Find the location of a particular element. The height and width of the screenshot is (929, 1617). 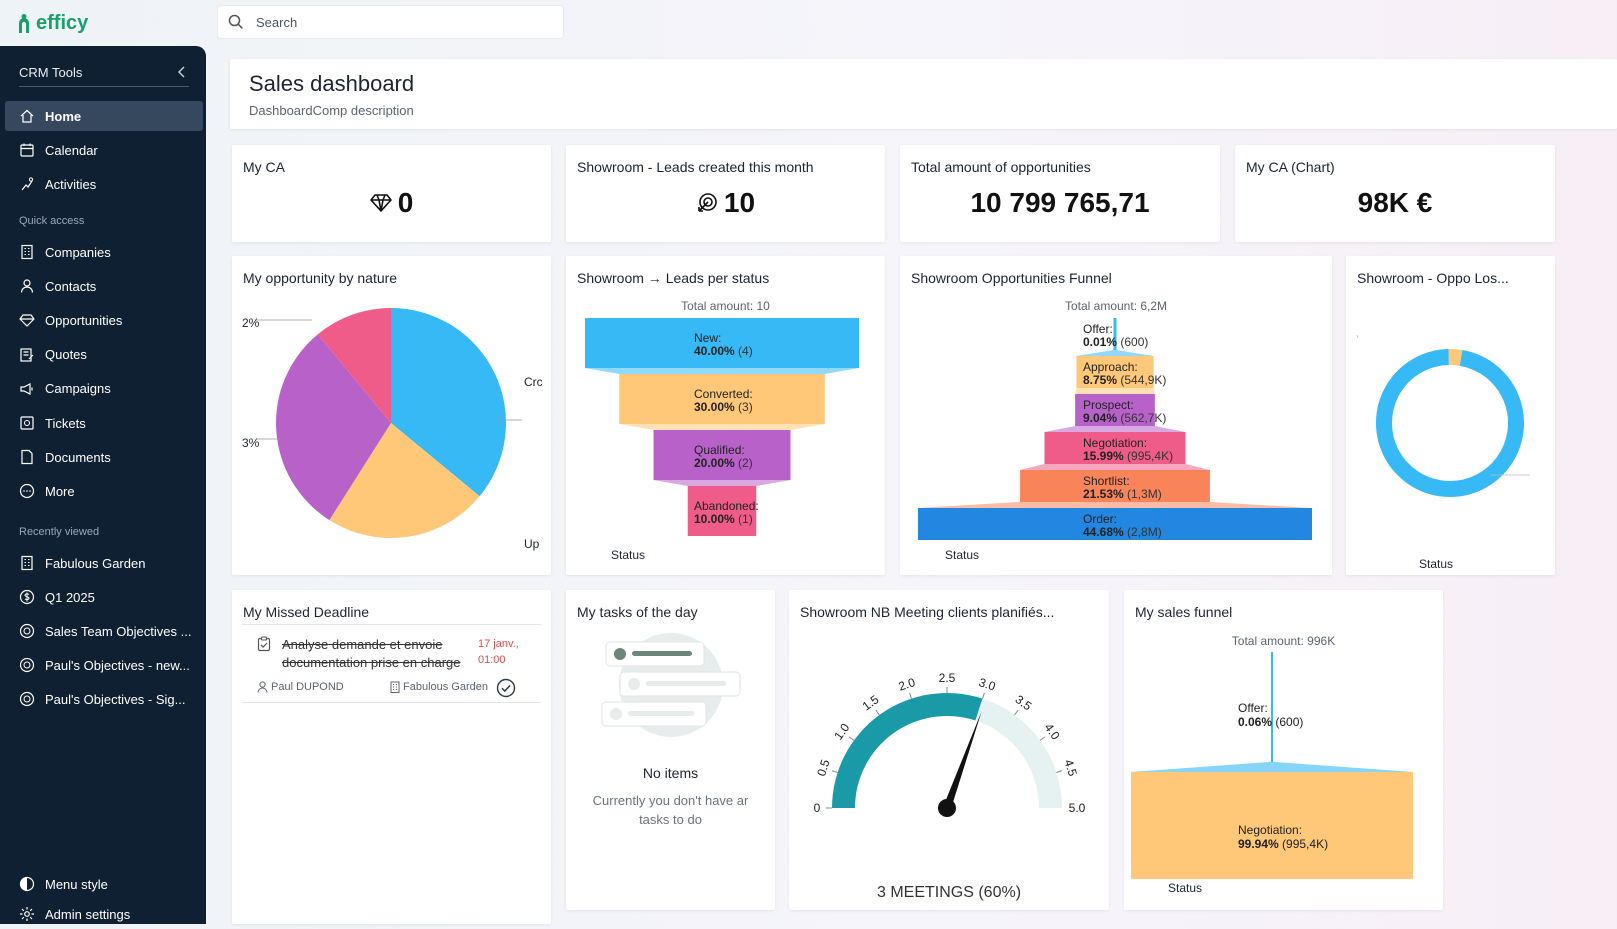

sidebar-item-campaigns: Campaigns is located at coordinates (104, 389).